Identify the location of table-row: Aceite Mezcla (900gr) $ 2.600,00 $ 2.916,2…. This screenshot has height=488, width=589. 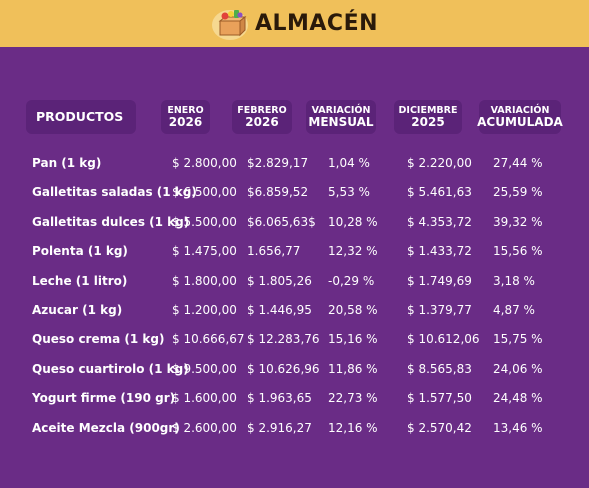
(296, 429).